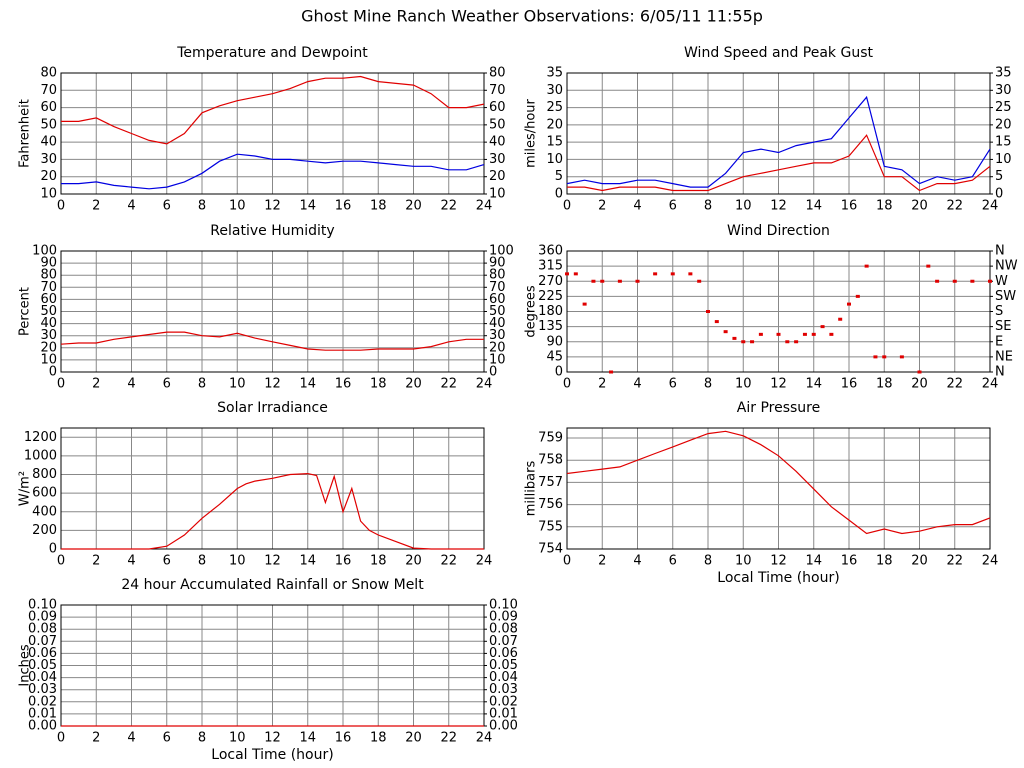 Image resolution: width=1024 pixels, height=768 pixels. I want to click on y2-tick-label: 0.10, so click(503, 605).